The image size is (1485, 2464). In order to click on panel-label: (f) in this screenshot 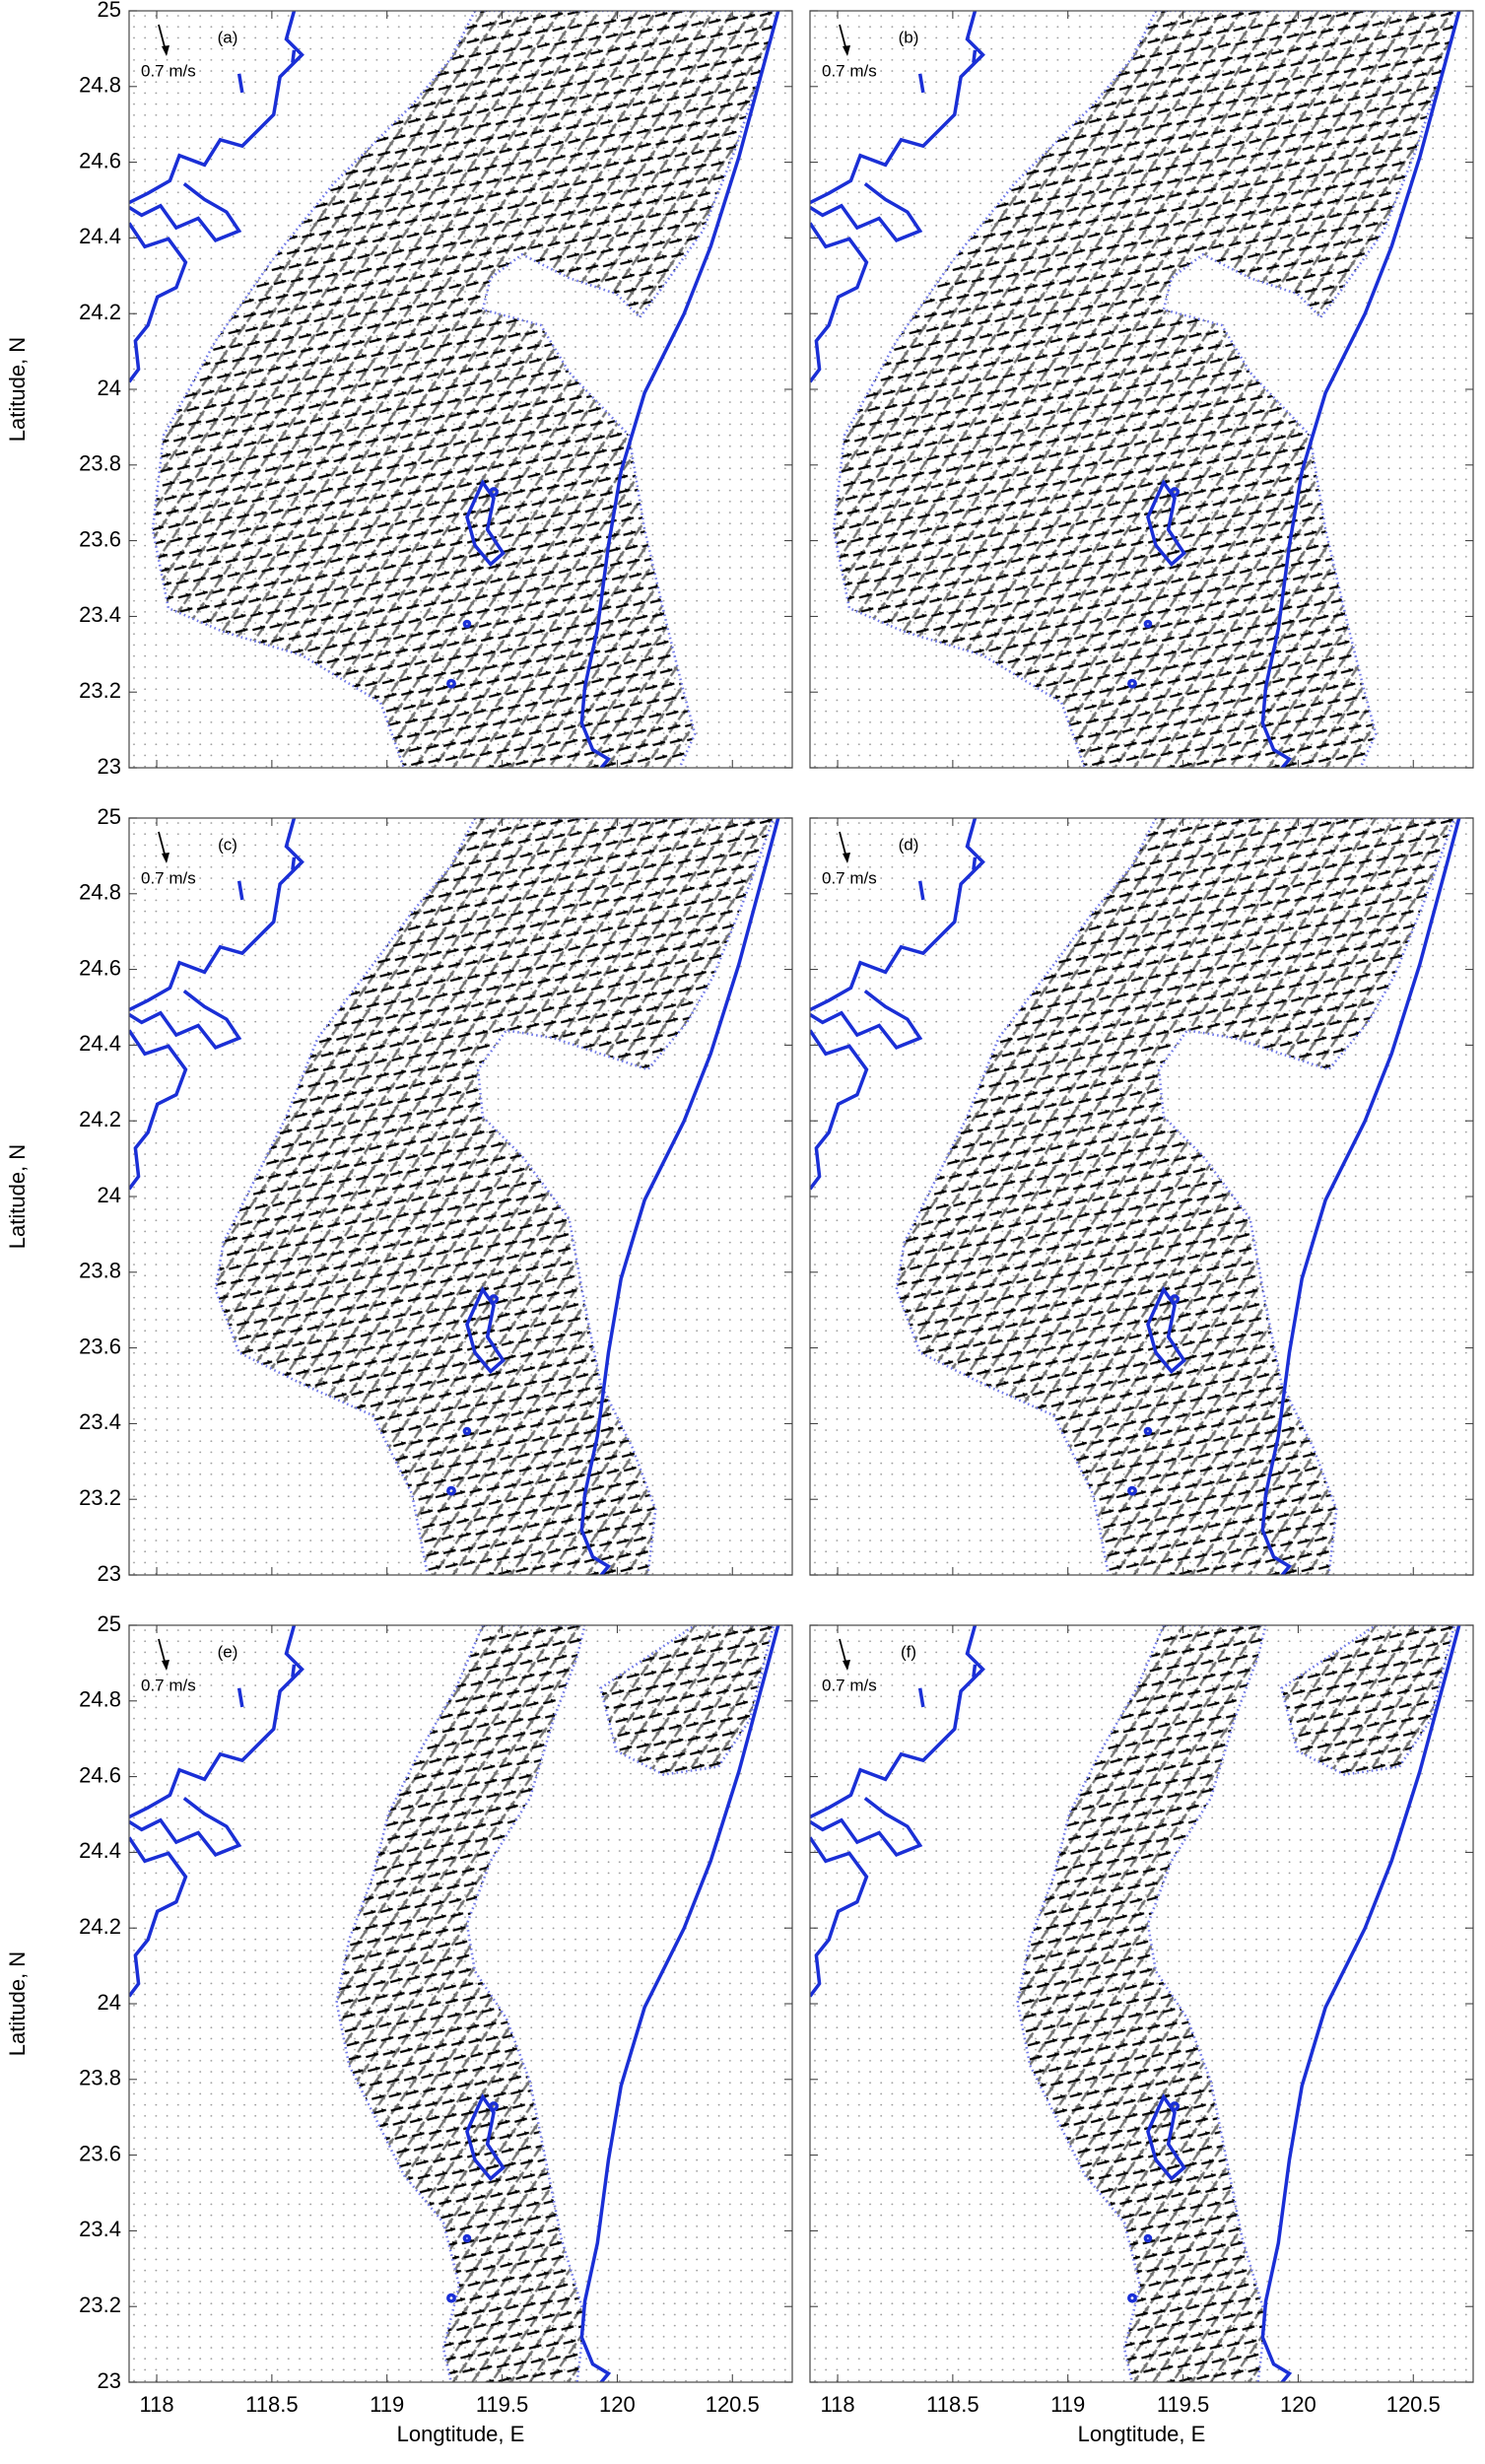, I will do `click(908, 1651)`.